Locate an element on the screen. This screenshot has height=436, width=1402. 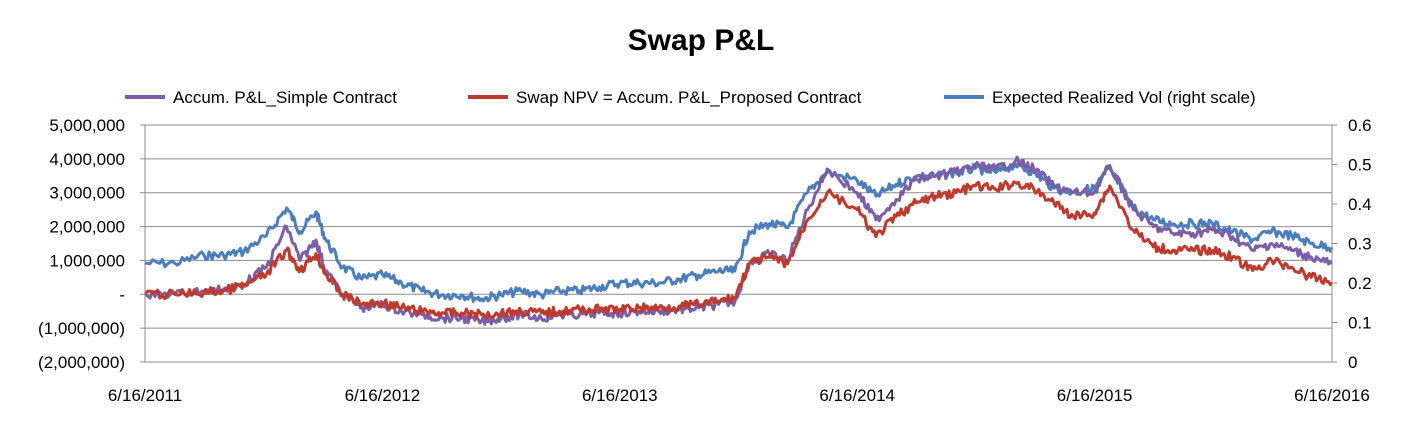
x-tick-label: 6/16/2014 is located at coordinates (857, 395).